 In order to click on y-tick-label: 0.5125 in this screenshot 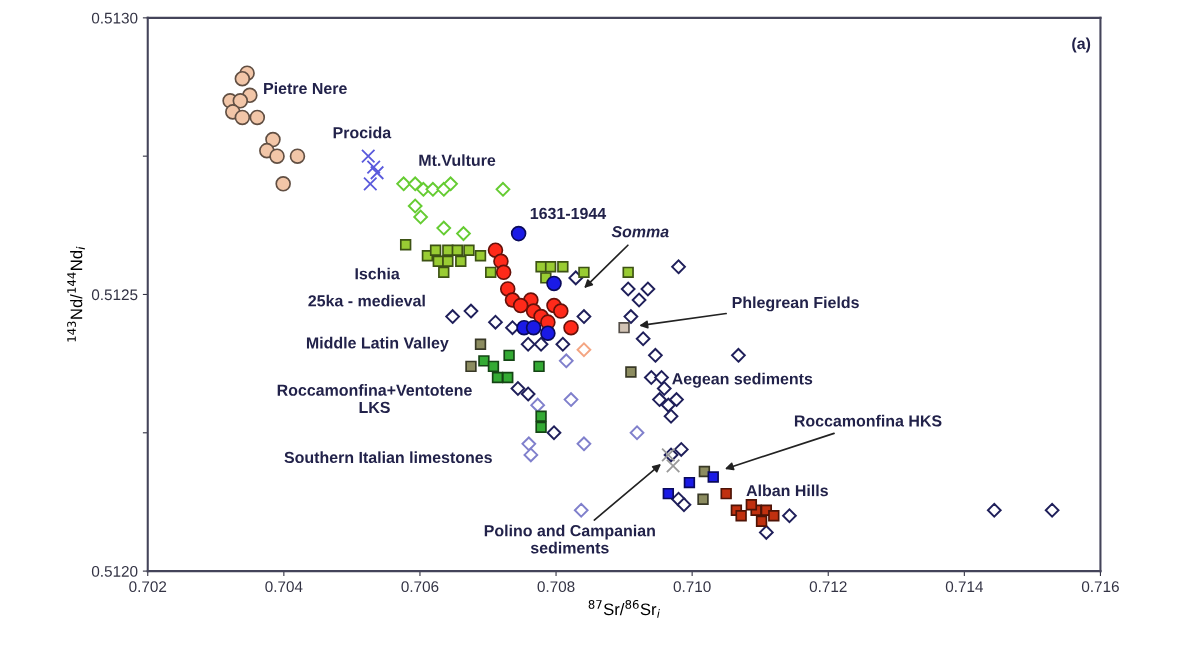, I will do `click(114, 295)`.